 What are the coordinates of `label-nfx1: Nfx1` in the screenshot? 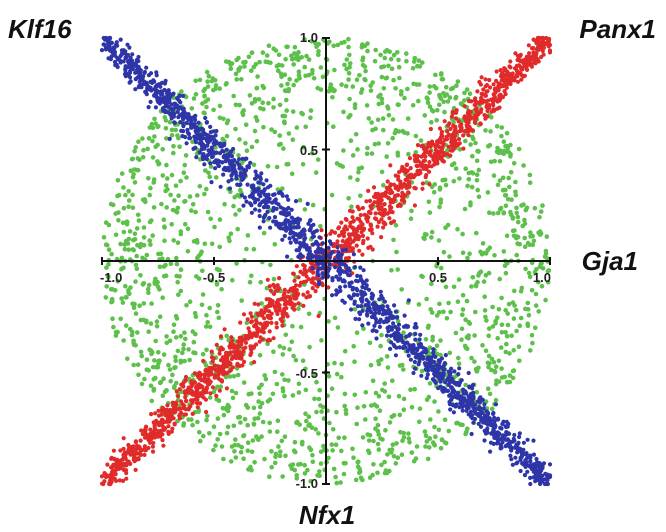 It's located at (327, 515).